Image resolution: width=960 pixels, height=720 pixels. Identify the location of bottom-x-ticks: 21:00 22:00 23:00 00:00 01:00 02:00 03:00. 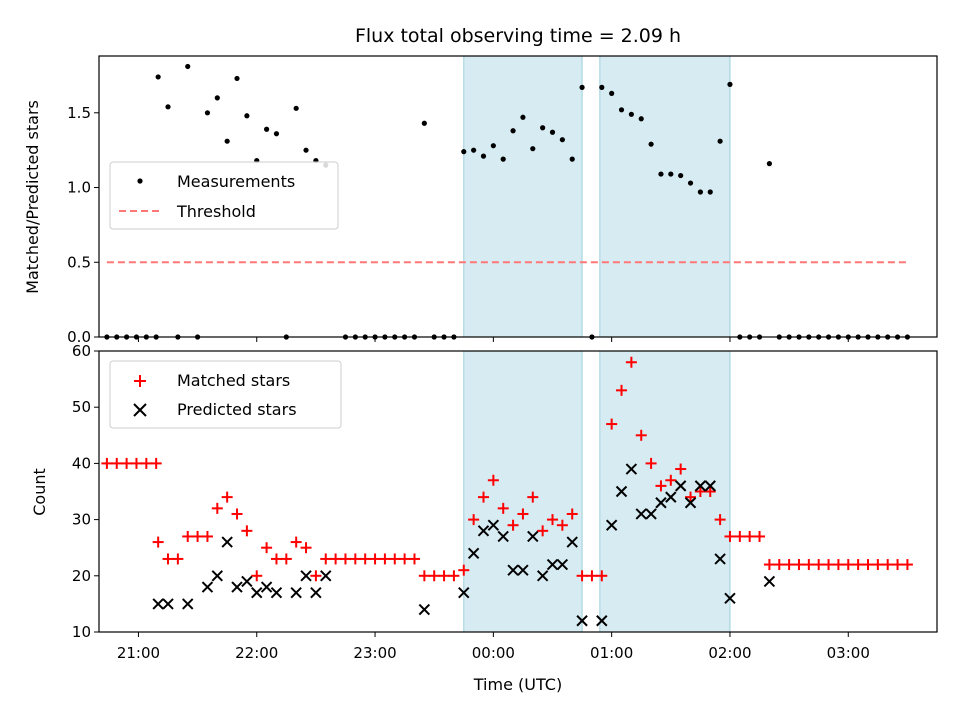
(493, 647).